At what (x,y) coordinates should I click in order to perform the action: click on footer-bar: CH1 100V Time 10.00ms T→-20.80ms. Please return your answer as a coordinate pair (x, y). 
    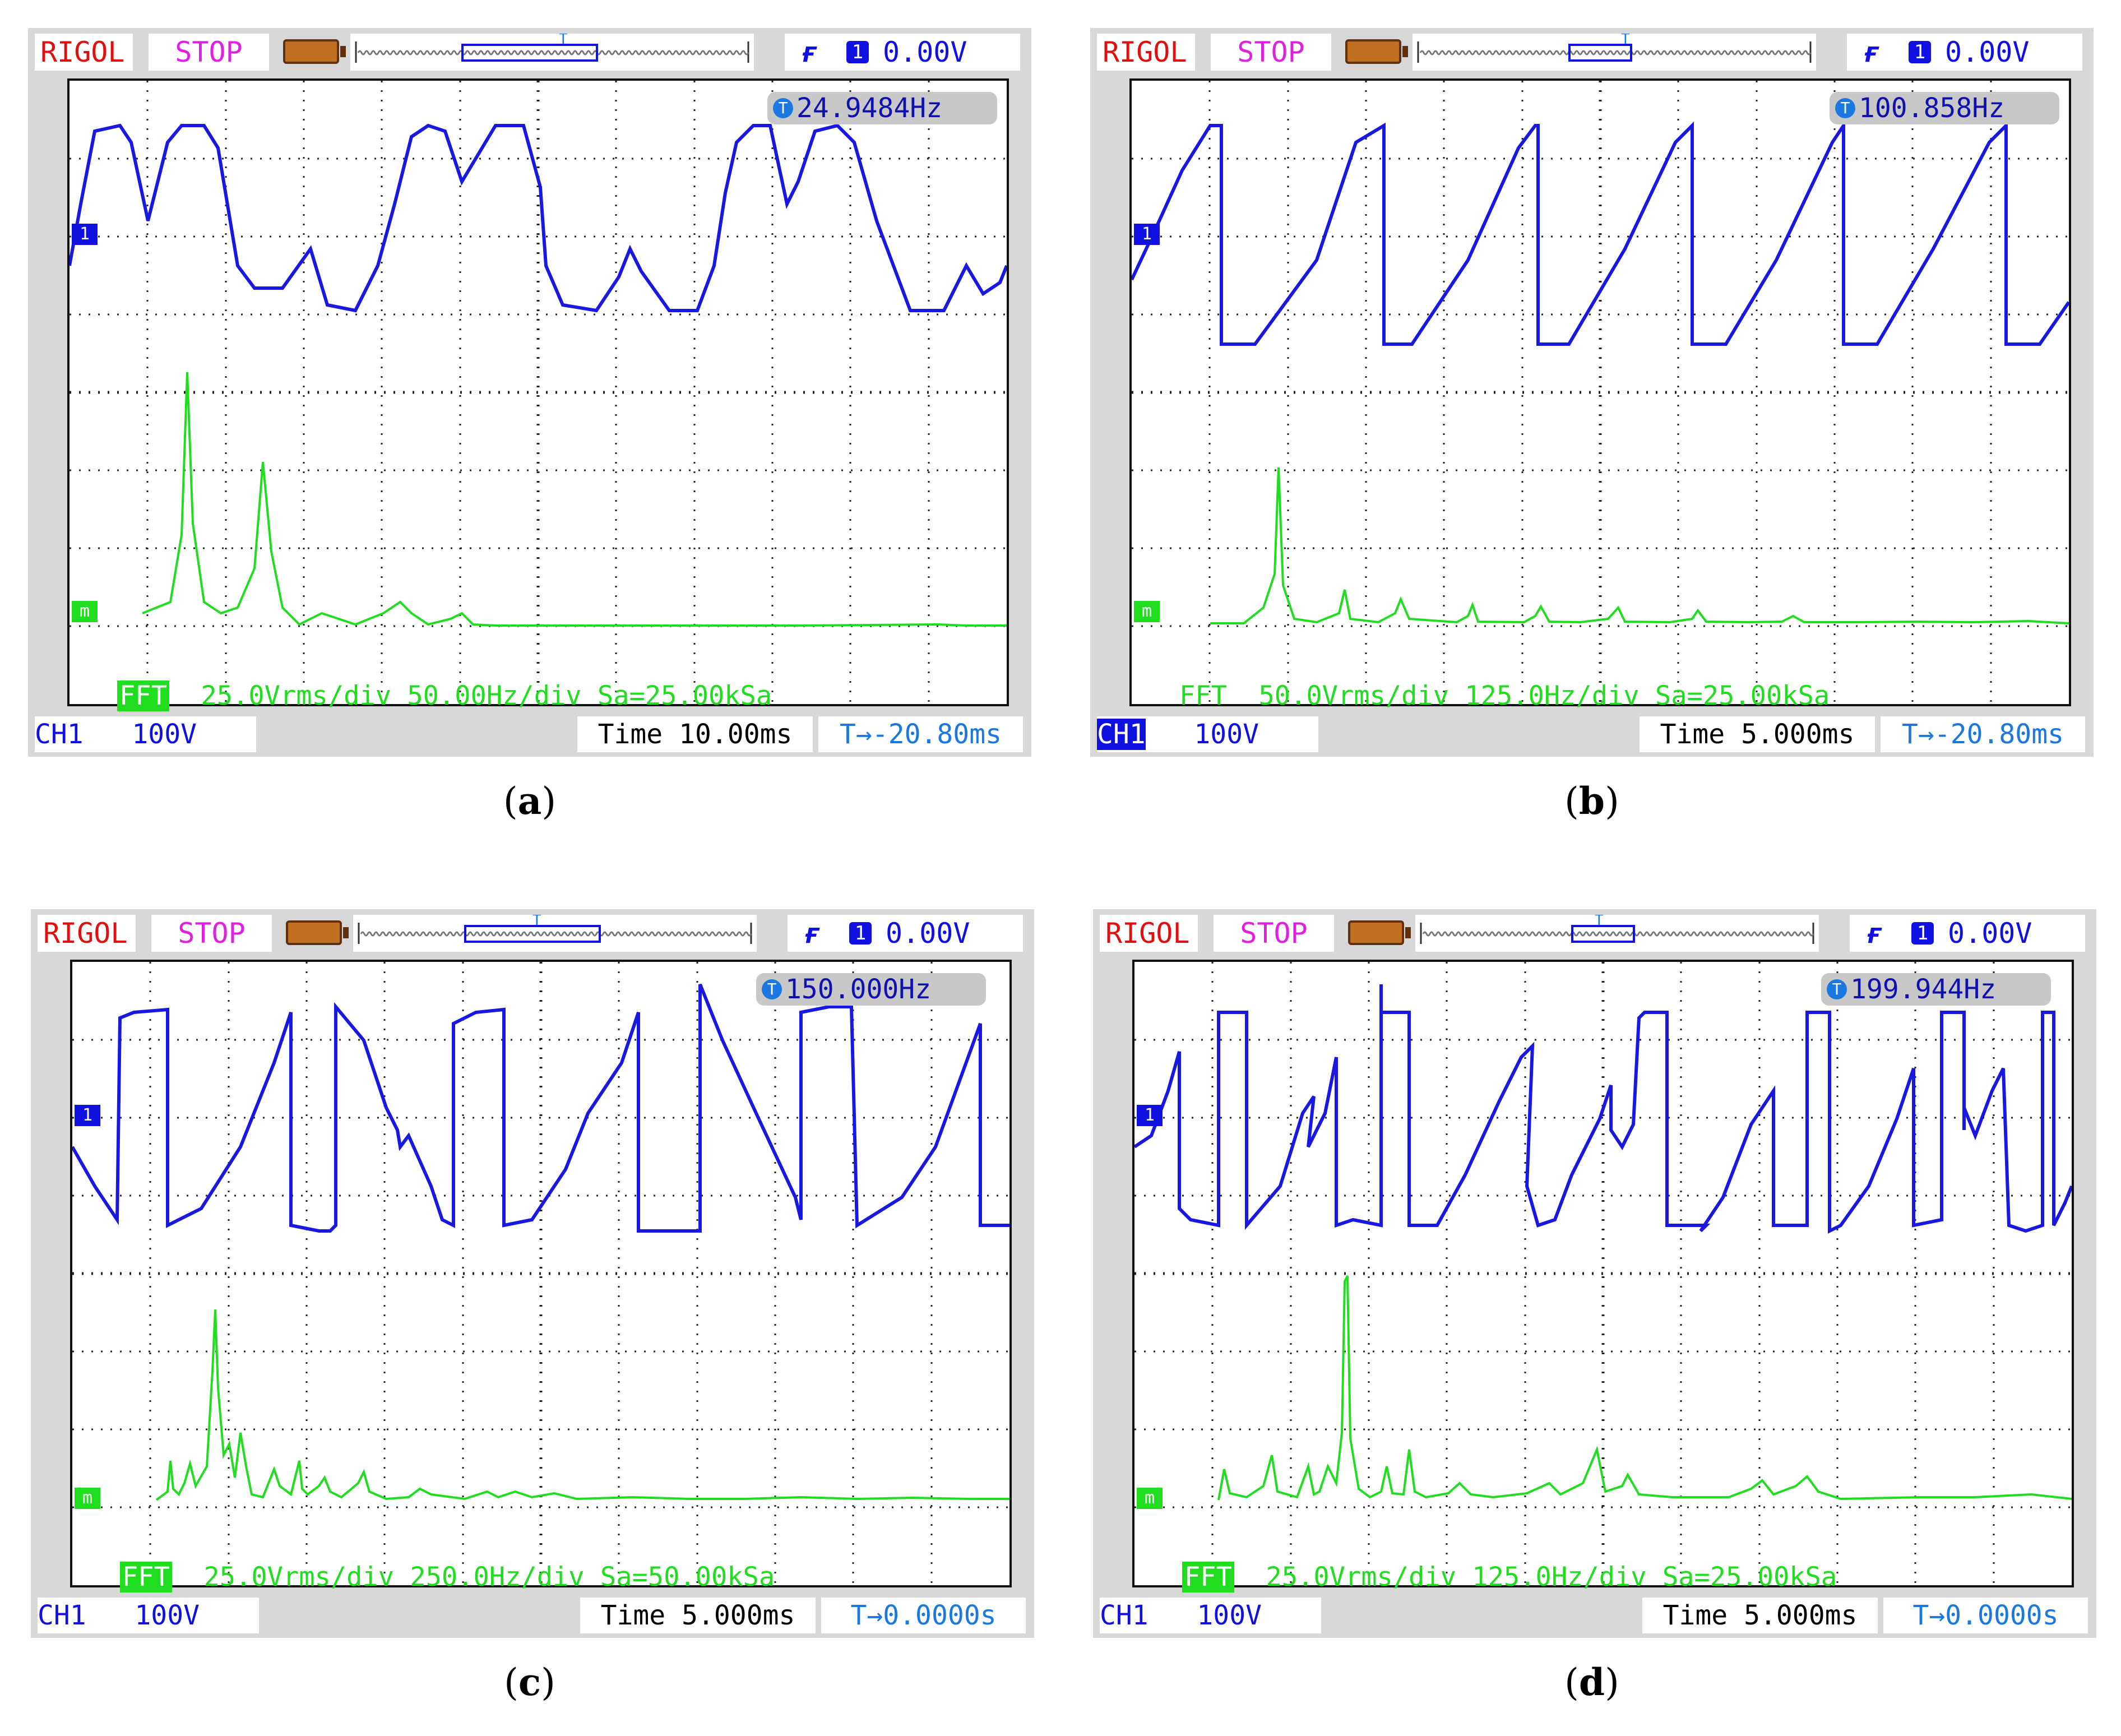
    Looking at the image, I should click on (529, 734).